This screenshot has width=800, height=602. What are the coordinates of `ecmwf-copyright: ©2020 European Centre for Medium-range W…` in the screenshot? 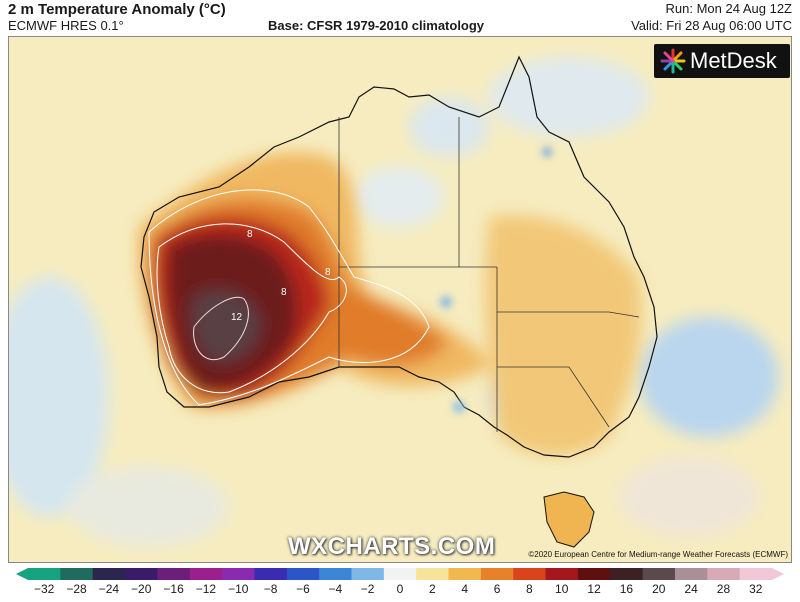 It's located at (658, 554).